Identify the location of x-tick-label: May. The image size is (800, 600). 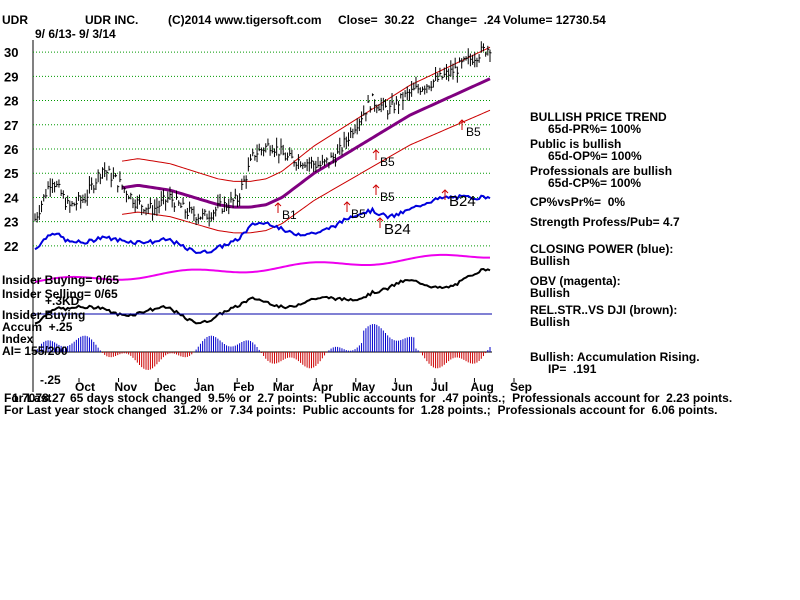
(364, 387).